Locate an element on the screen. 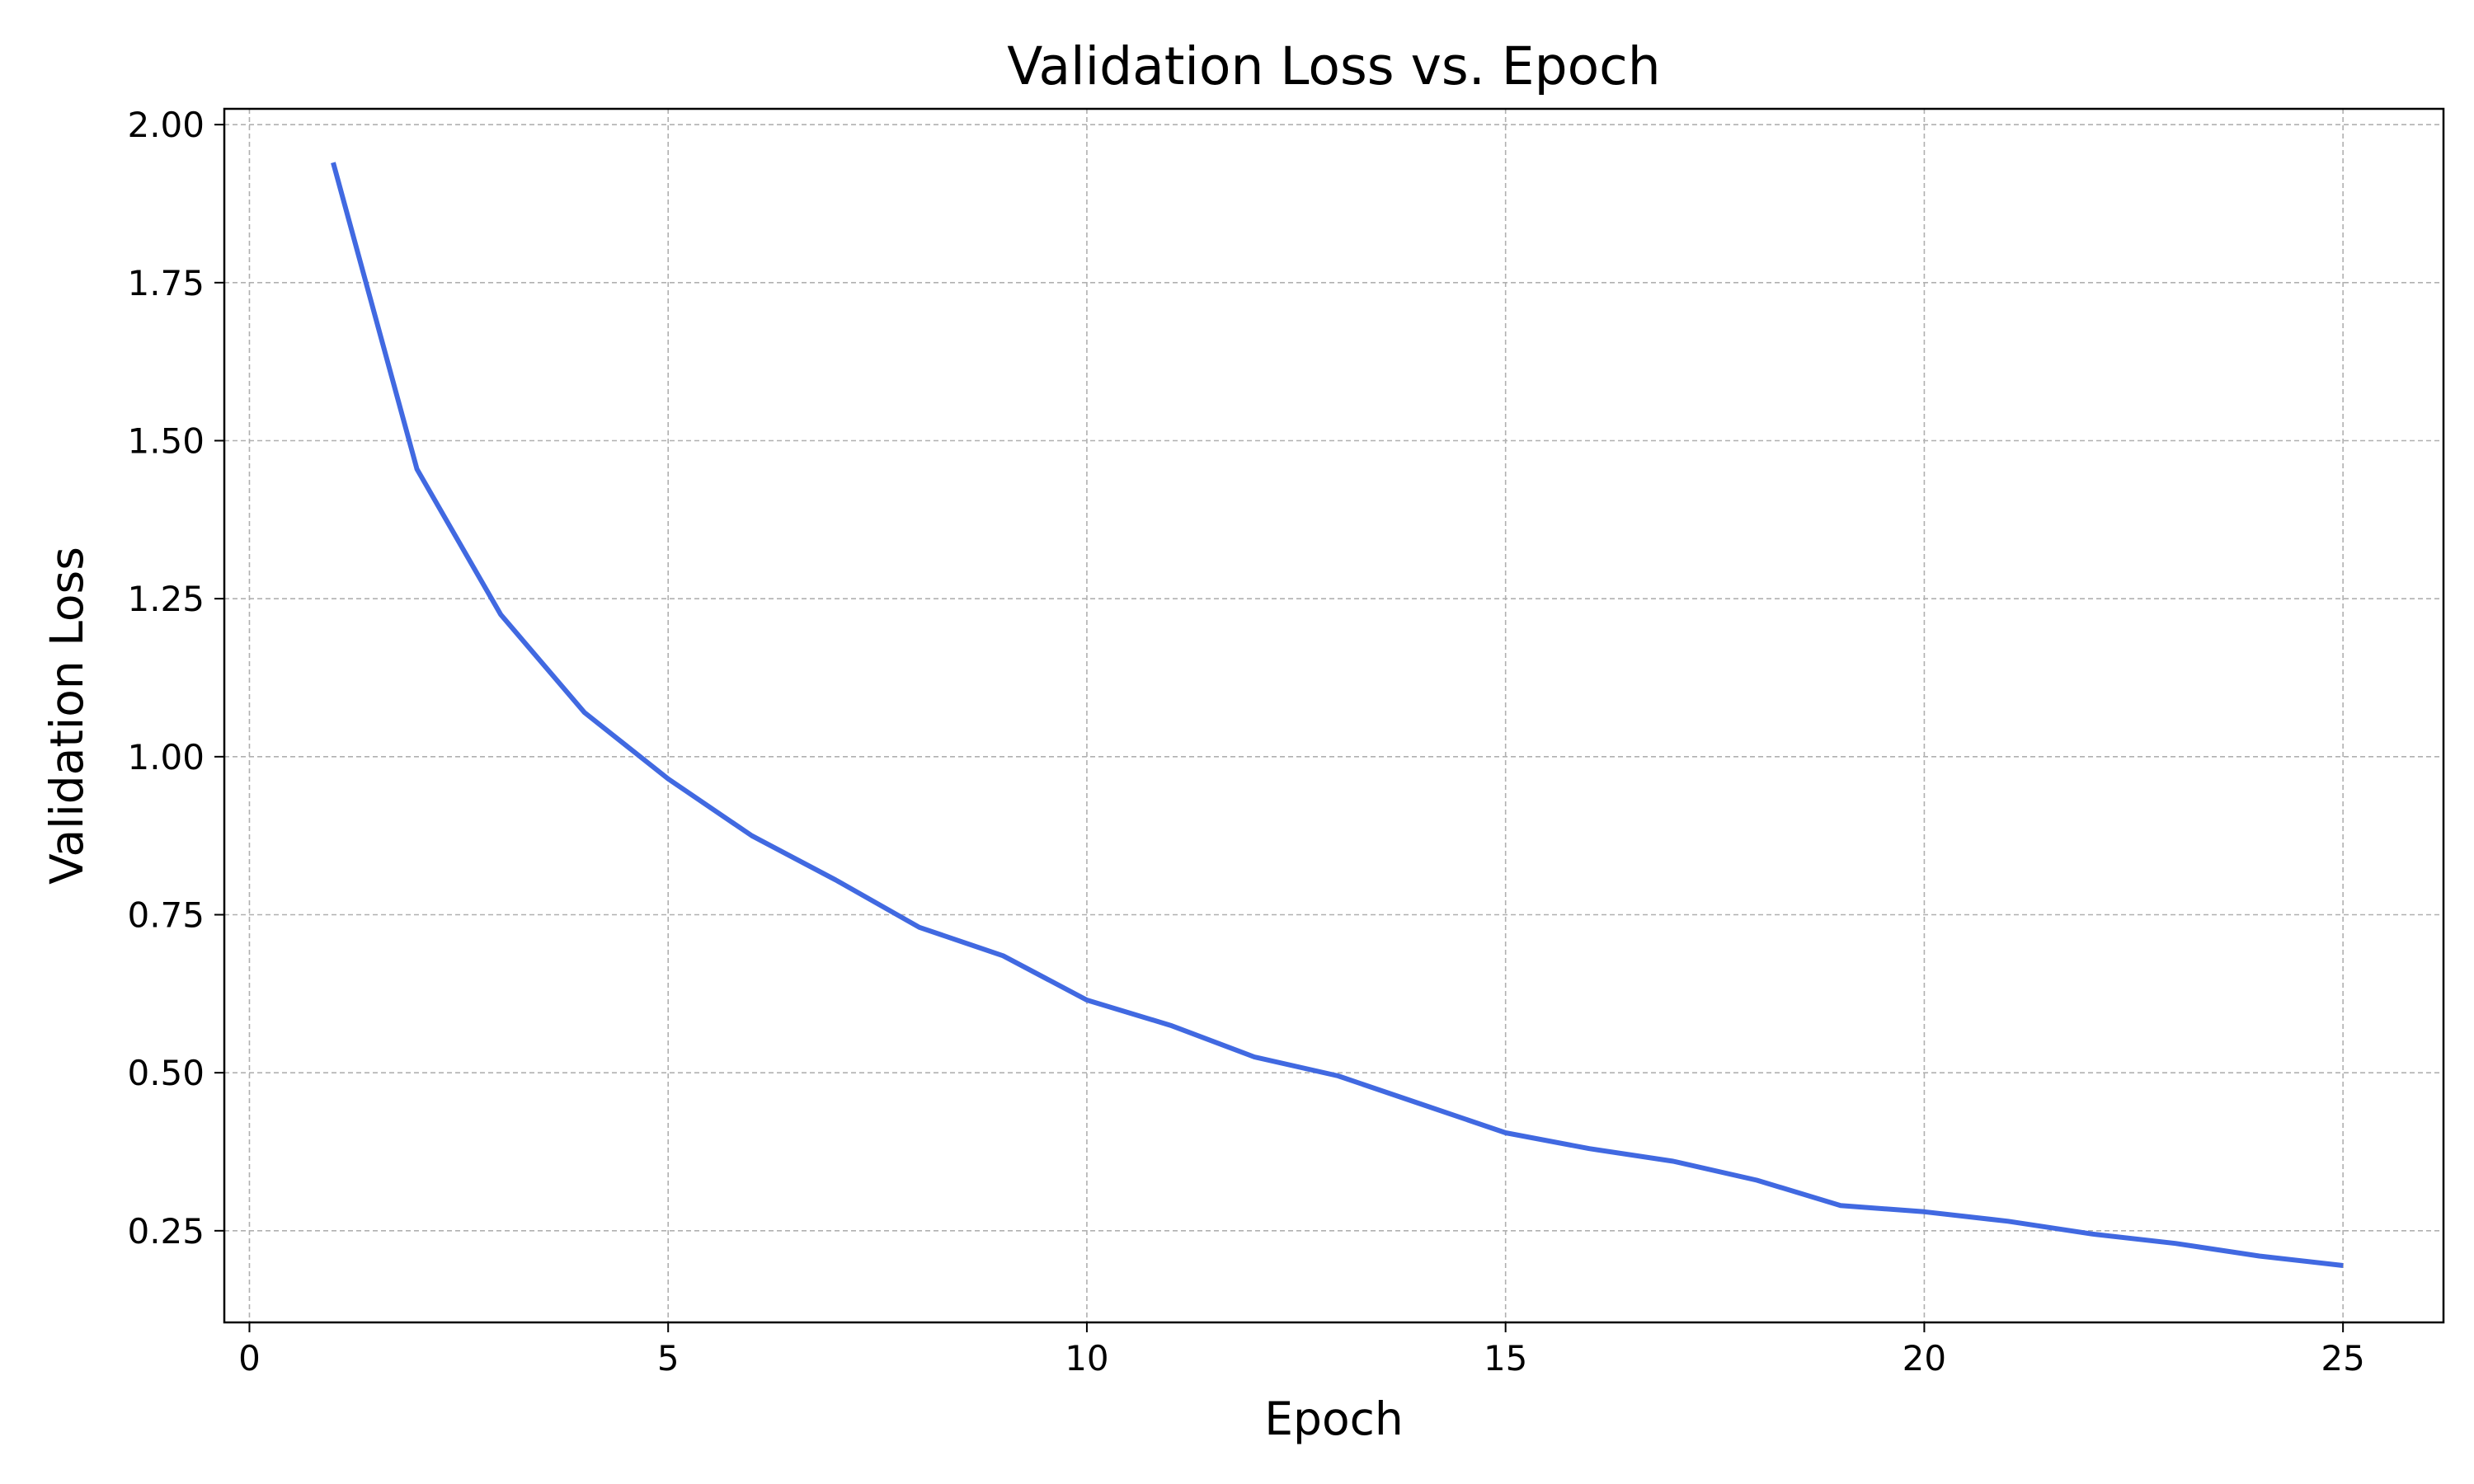  x-axis-title: Epoch is located at coordinates (1333, 1418).